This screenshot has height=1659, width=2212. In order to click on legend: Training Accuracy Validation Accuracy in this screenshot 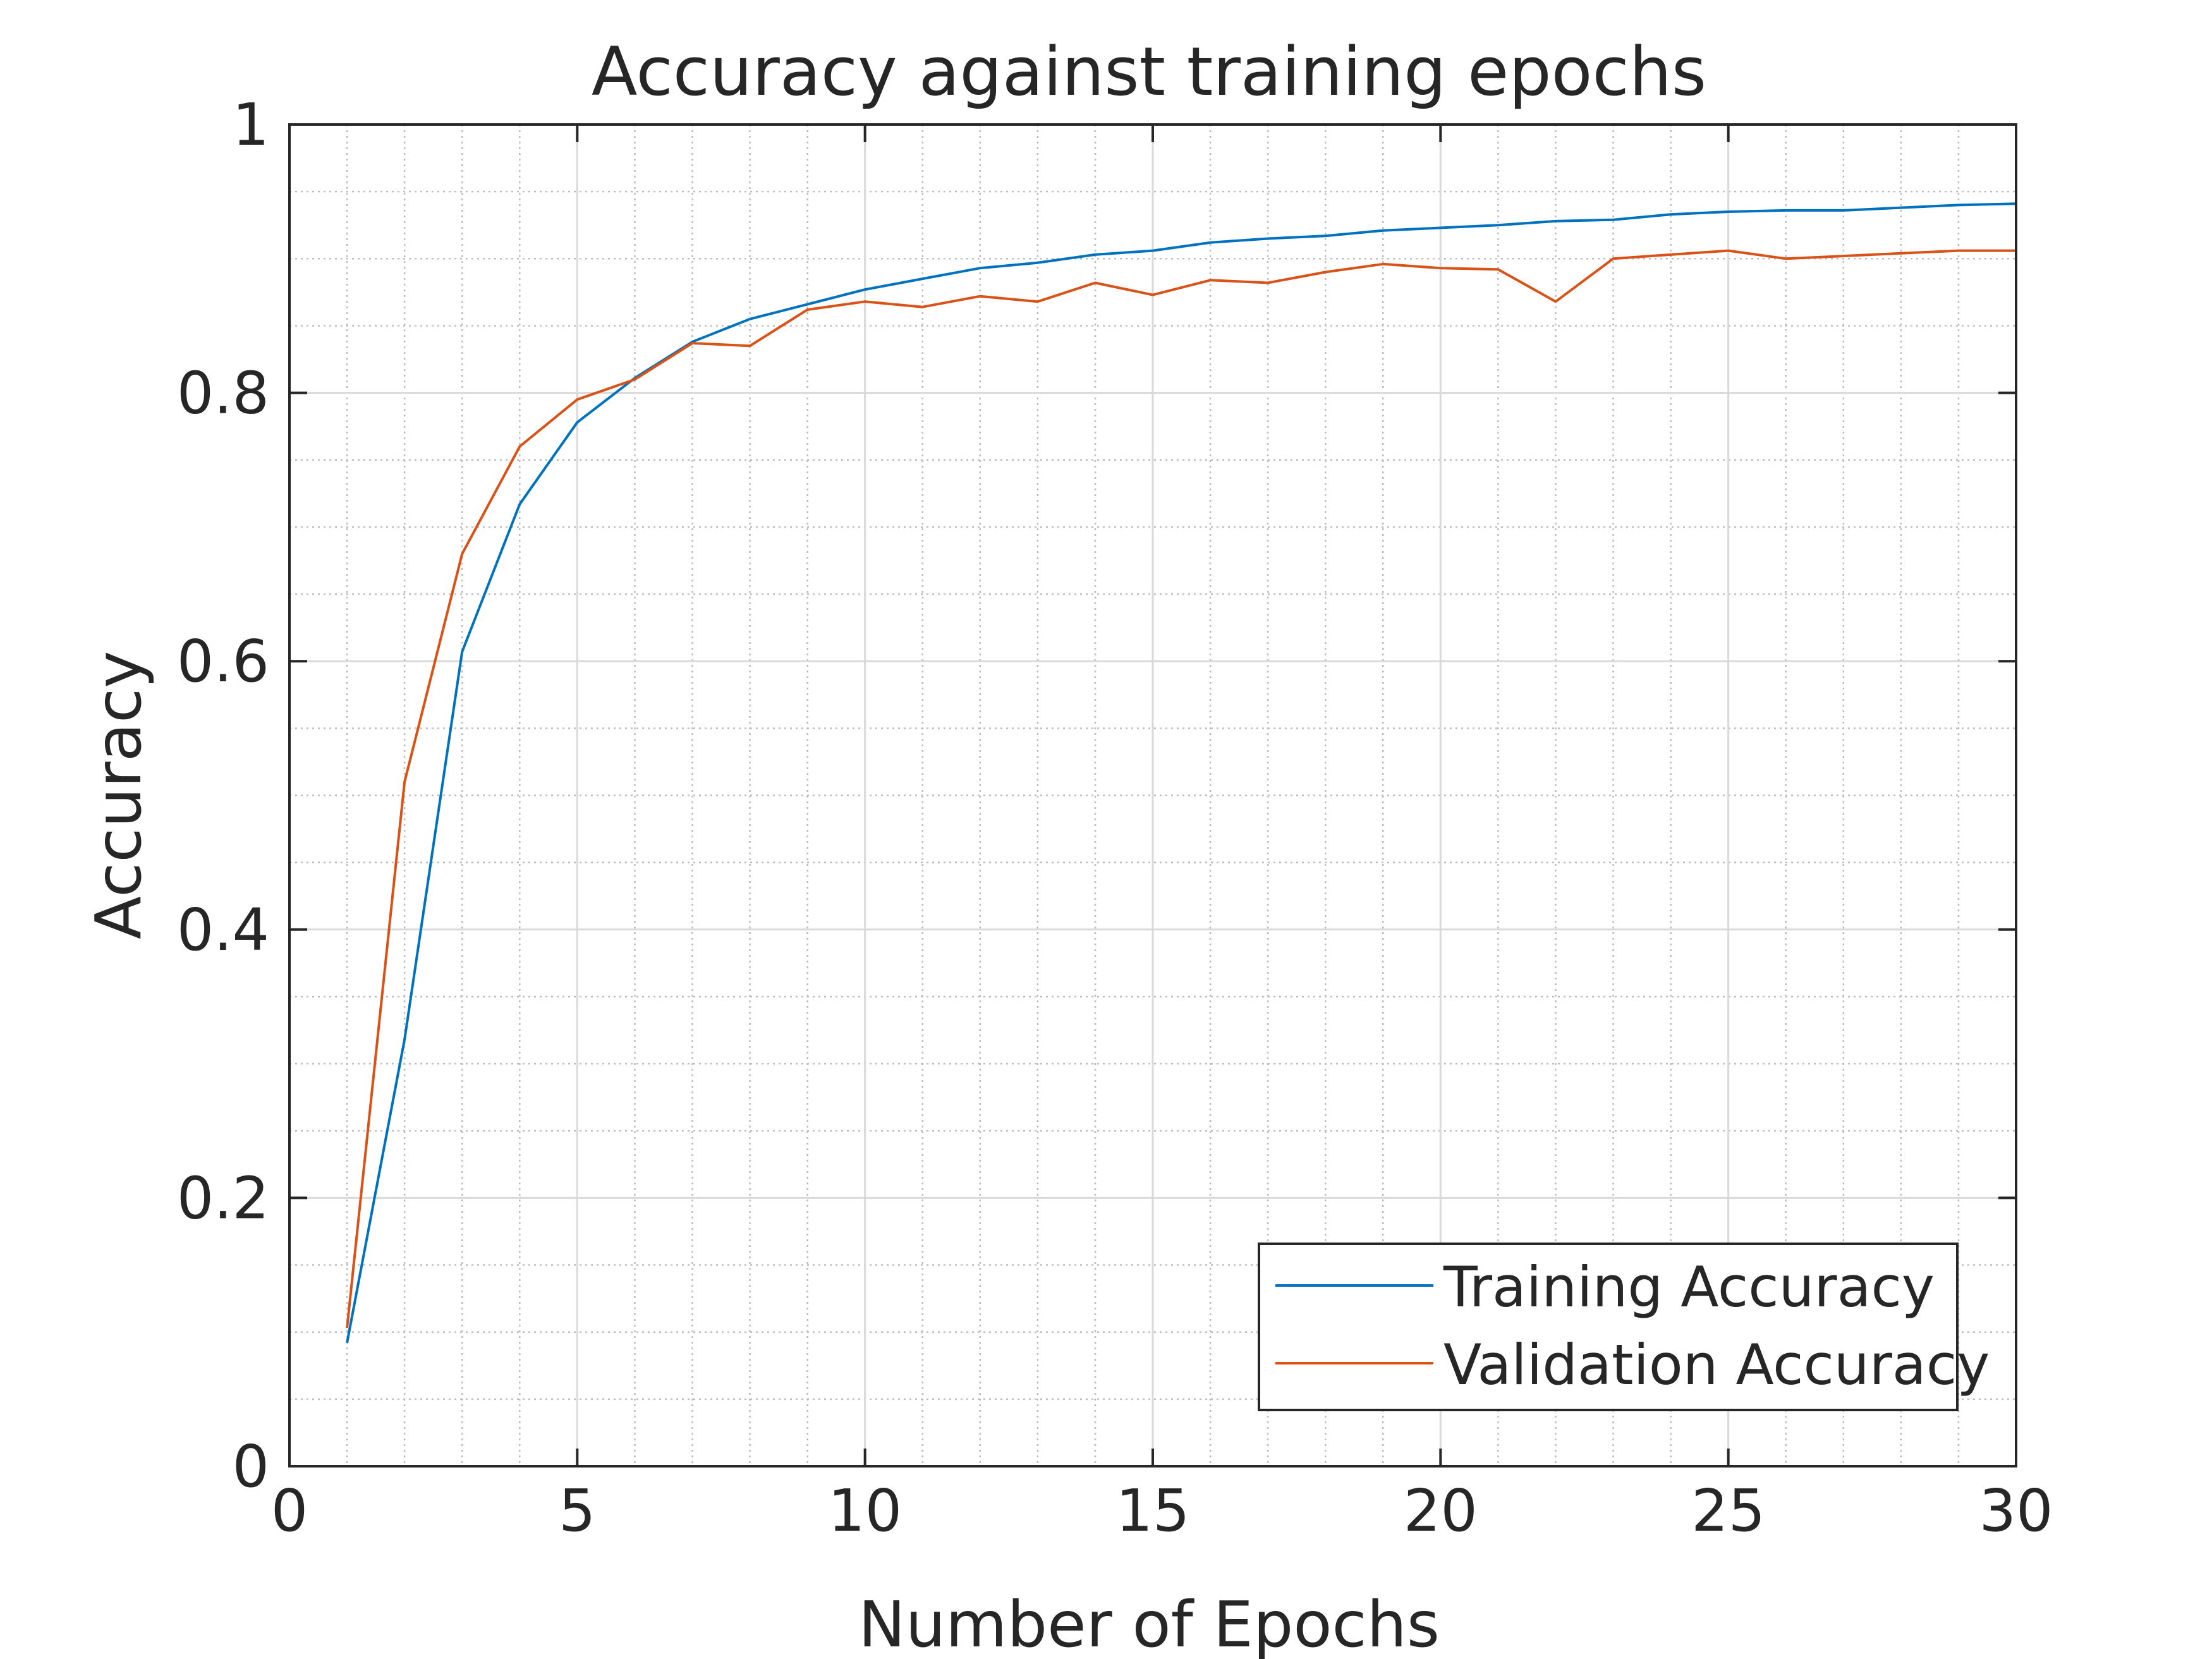, I will do `click(1624, 1327)`.